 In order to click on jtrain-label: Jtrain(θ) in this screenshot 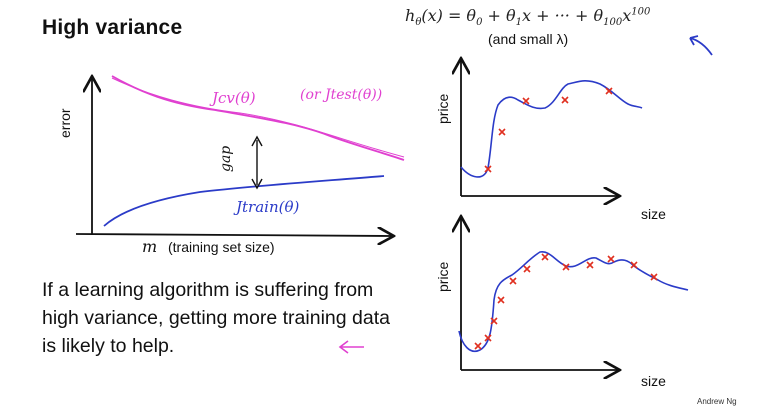, I will do `click(266, 207)`.